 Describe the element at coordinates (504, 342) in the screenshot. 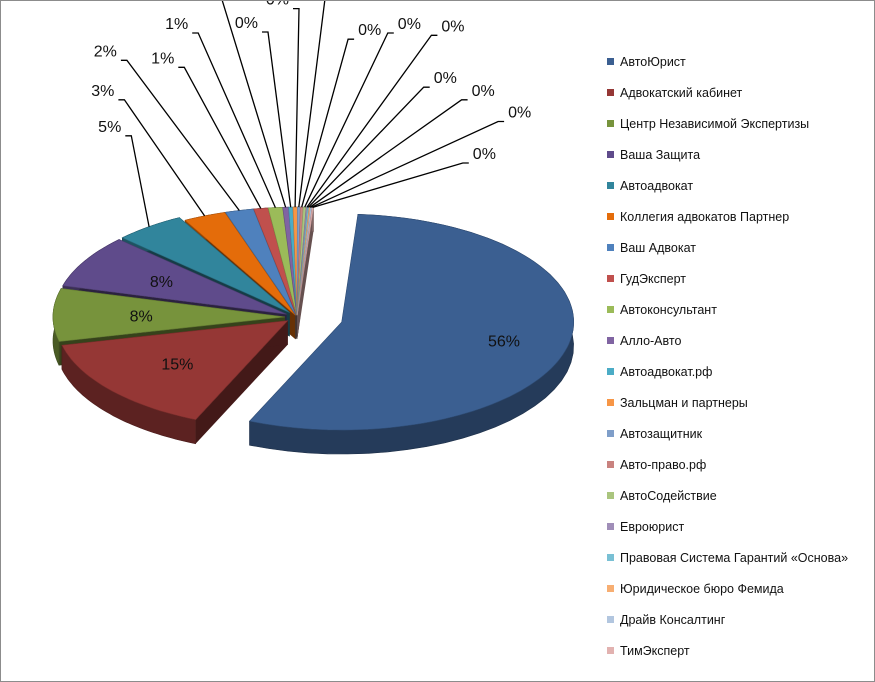

I see `data-label: 56%` at that location.